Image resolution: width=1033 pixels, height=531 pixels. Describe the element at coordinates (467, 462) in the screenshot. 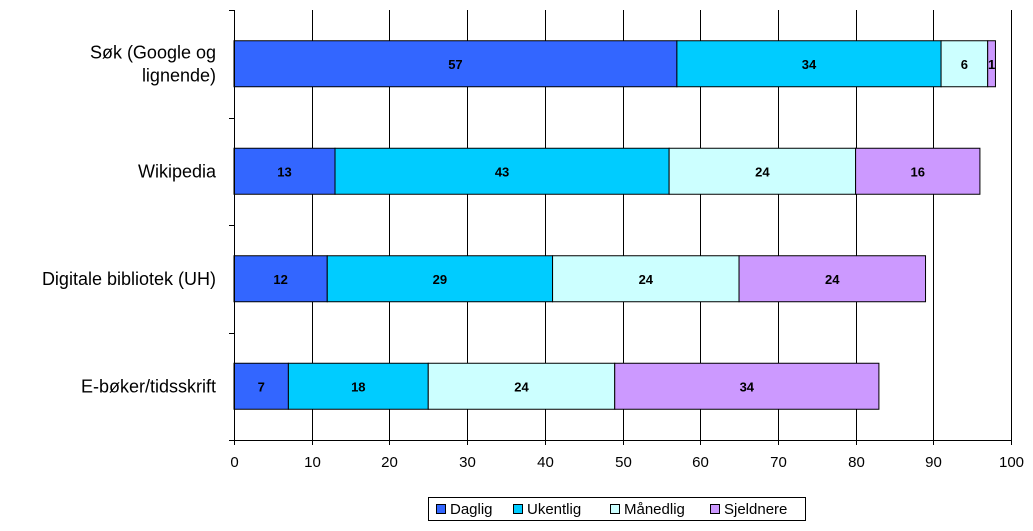

I see `x-tick-label: 30` at that location.